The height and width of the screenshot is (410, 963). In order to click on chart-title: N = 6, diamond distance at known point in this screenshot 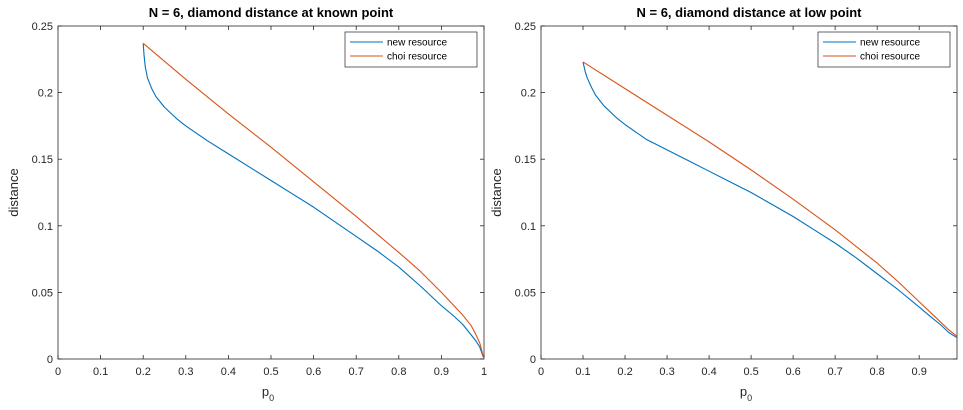, I will do `click(271, 12)`.